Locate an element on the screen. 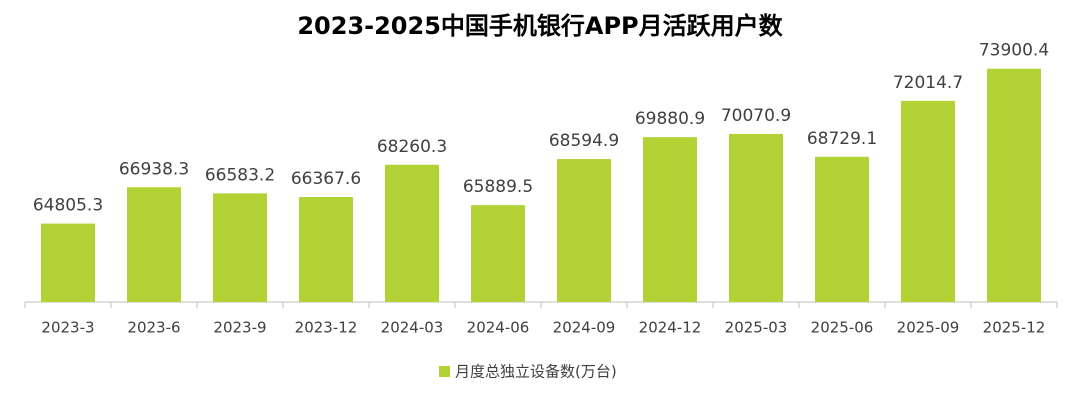 This screenshot has width=1080, height=403. x-tick-label: 2025-09 is located at coordinates (928, 328).